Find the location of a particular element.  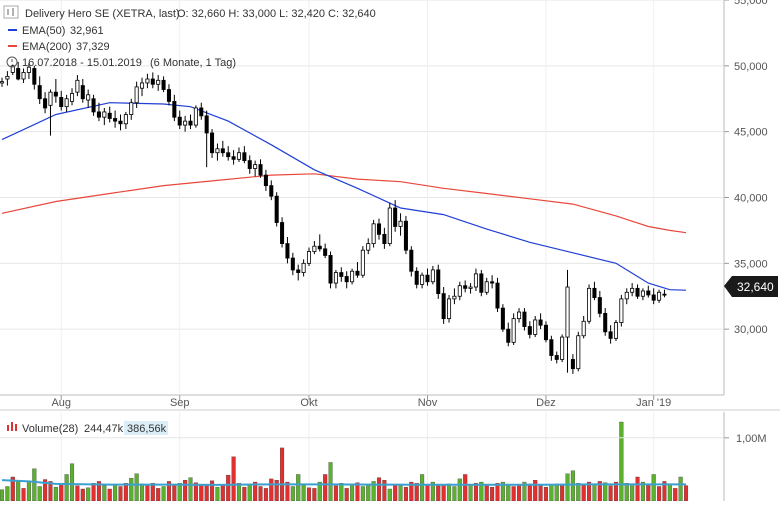

volume-bars-icon is located at coordinates (8, 428).